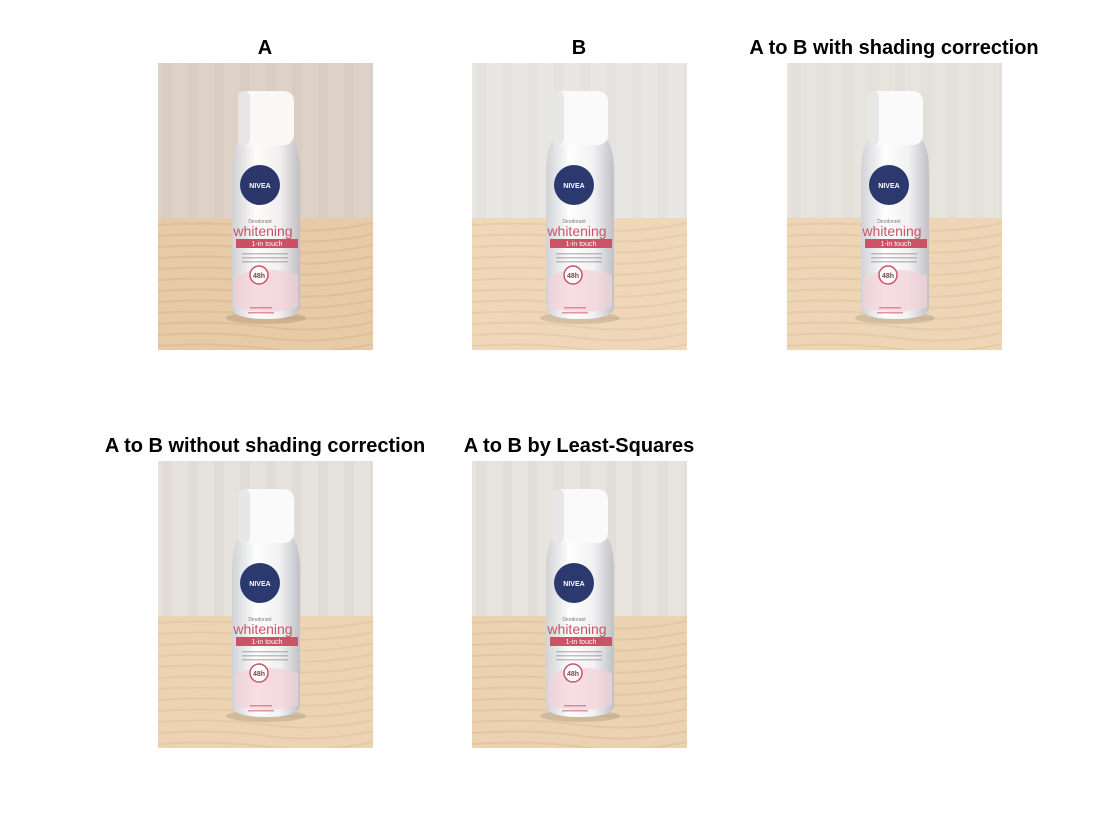  I want to click on panel-title-b: B, so click(579, 48).